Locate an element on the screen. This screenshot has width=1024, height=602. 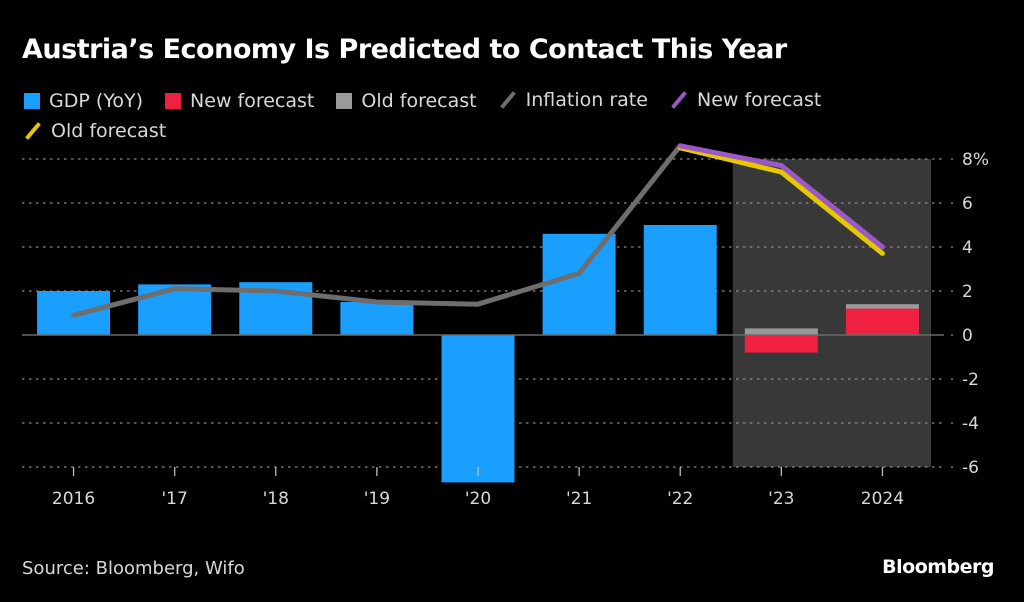
legend-item-new-forecast-bar: New forecast is located at coordinates (239, 101).